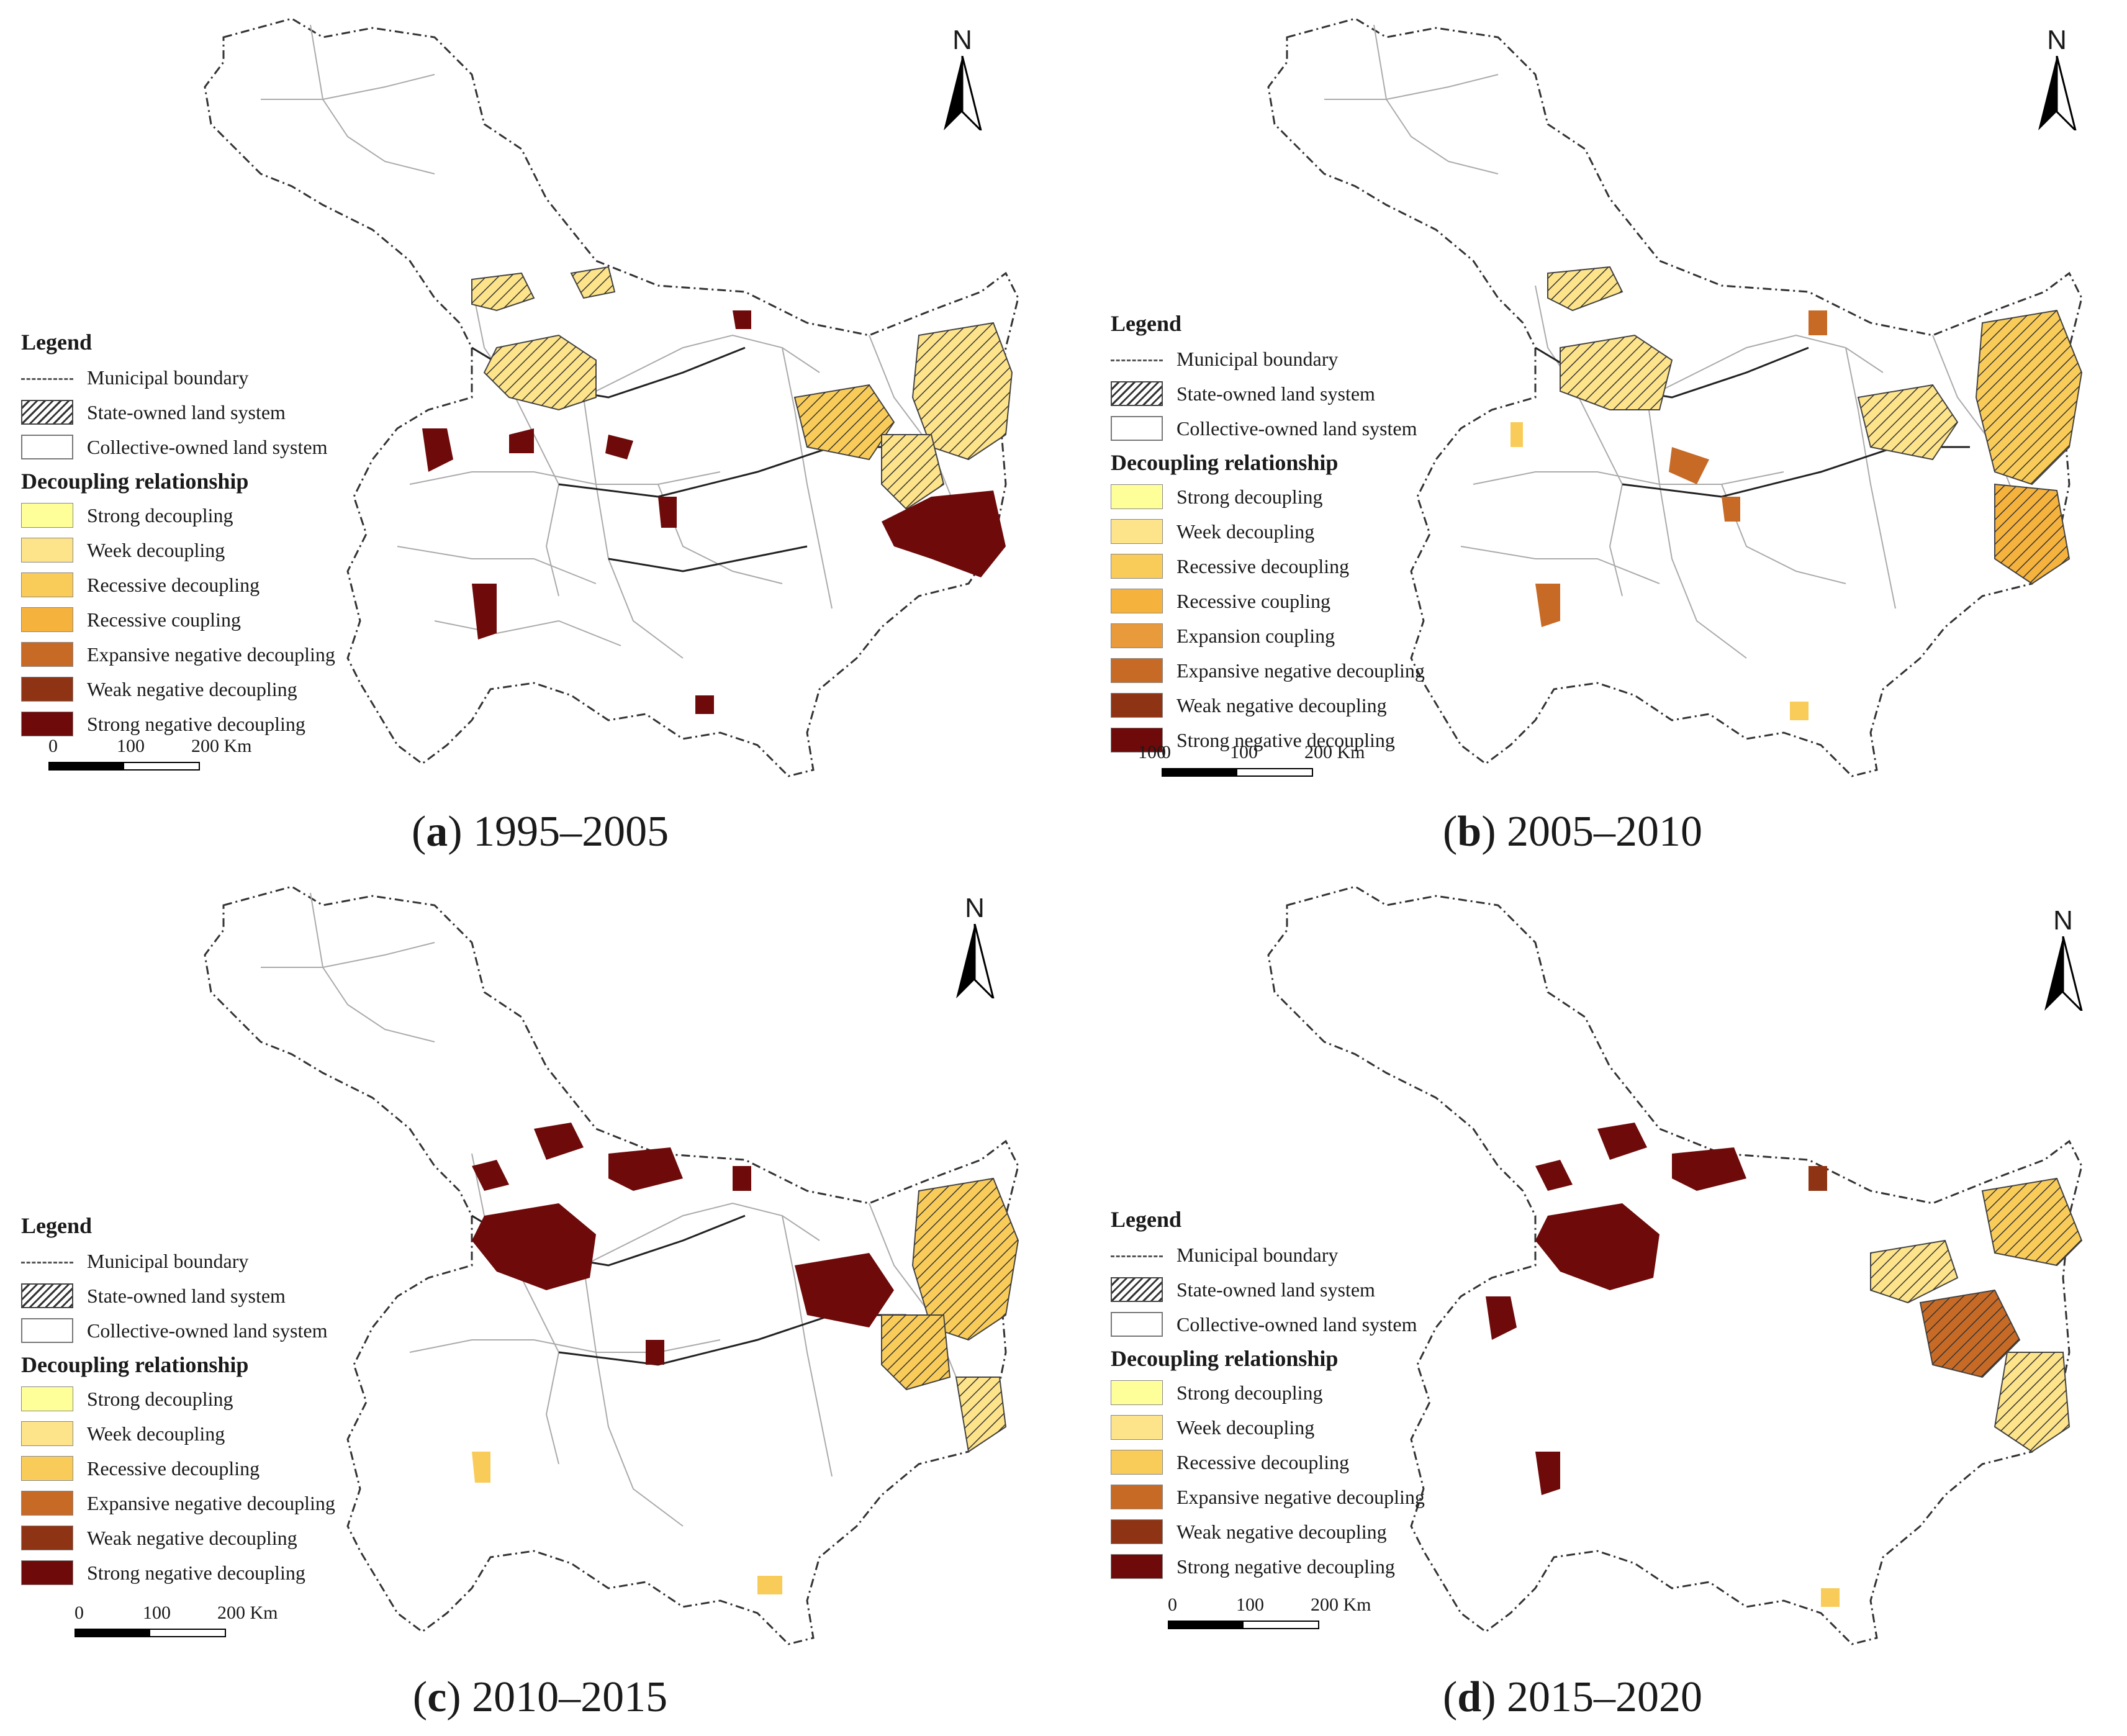 The height and width of the screenshot is (1736, 2127). Describe the element at coordinates (437, 832) in the screenshot. I see `caption-letter: a` at that location.